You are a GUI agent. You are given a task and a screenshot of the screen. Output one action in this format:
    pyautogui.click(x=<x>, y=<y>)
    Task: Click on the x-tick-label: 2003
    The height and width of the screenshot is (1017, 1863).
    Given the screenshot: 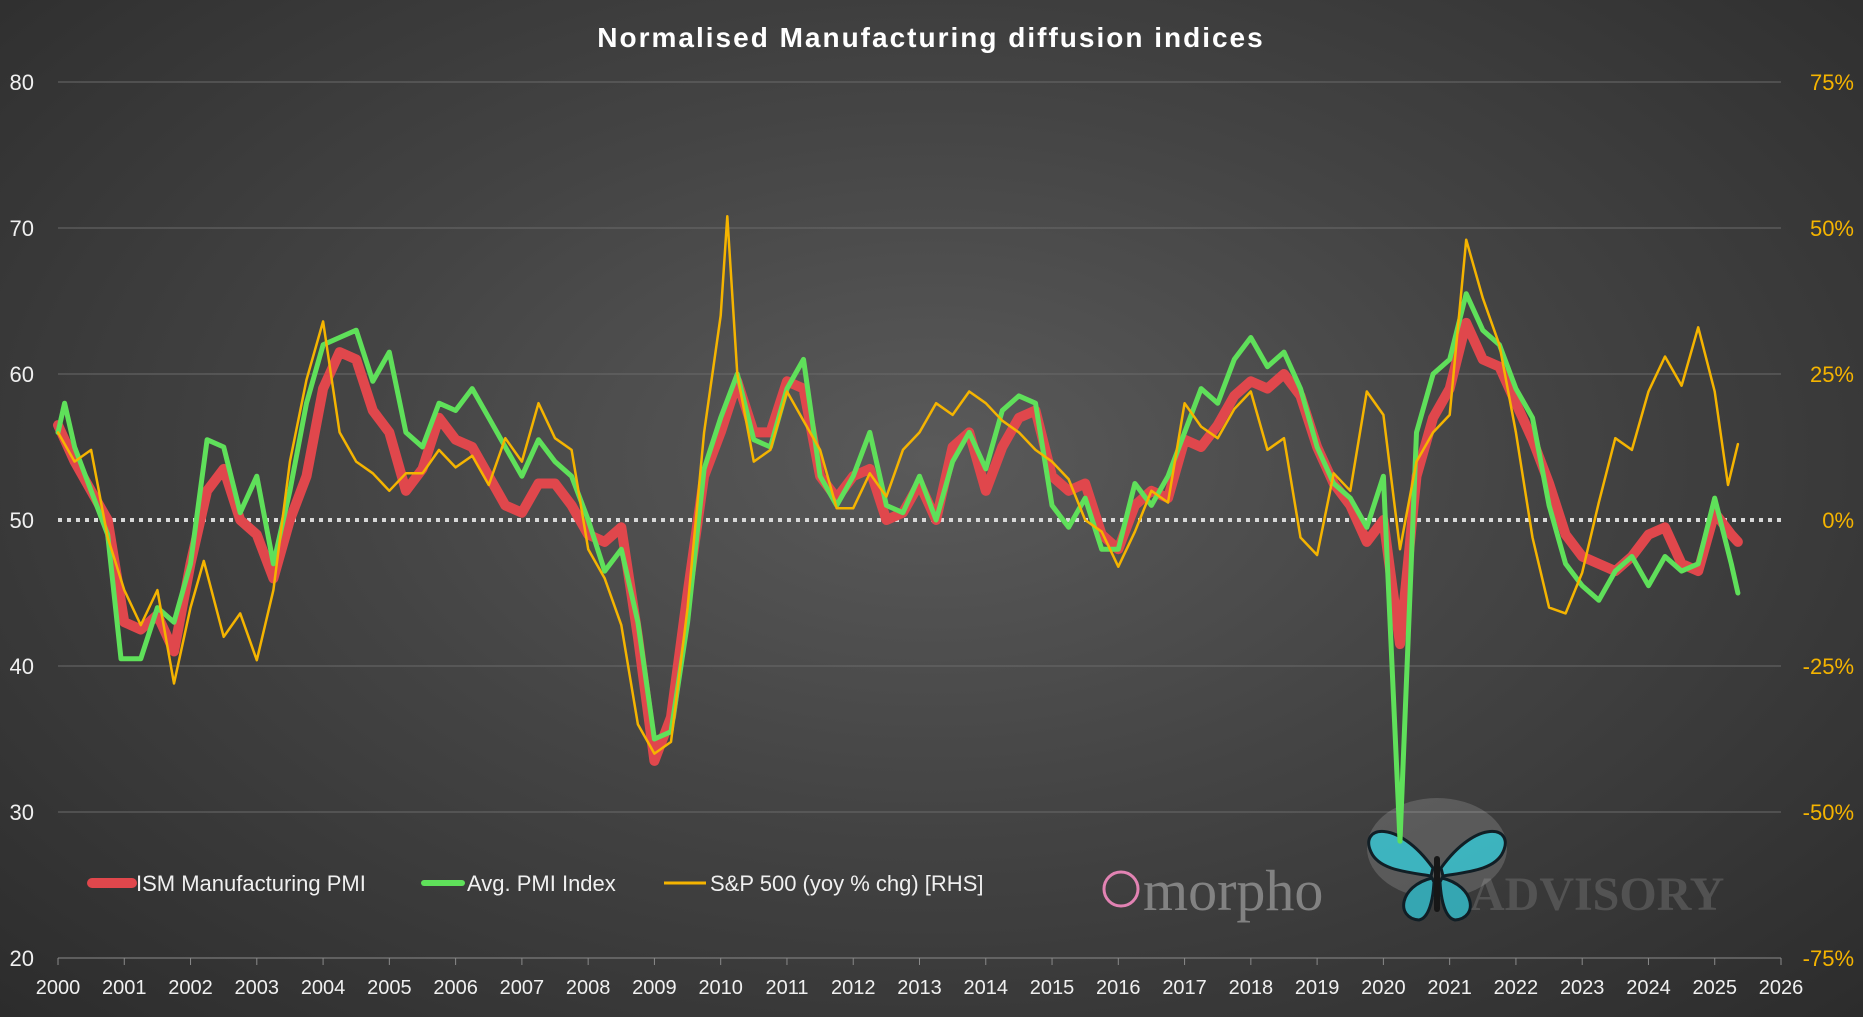 What is the action you would take?
    pyautogui.click(x=257, y=988)
    